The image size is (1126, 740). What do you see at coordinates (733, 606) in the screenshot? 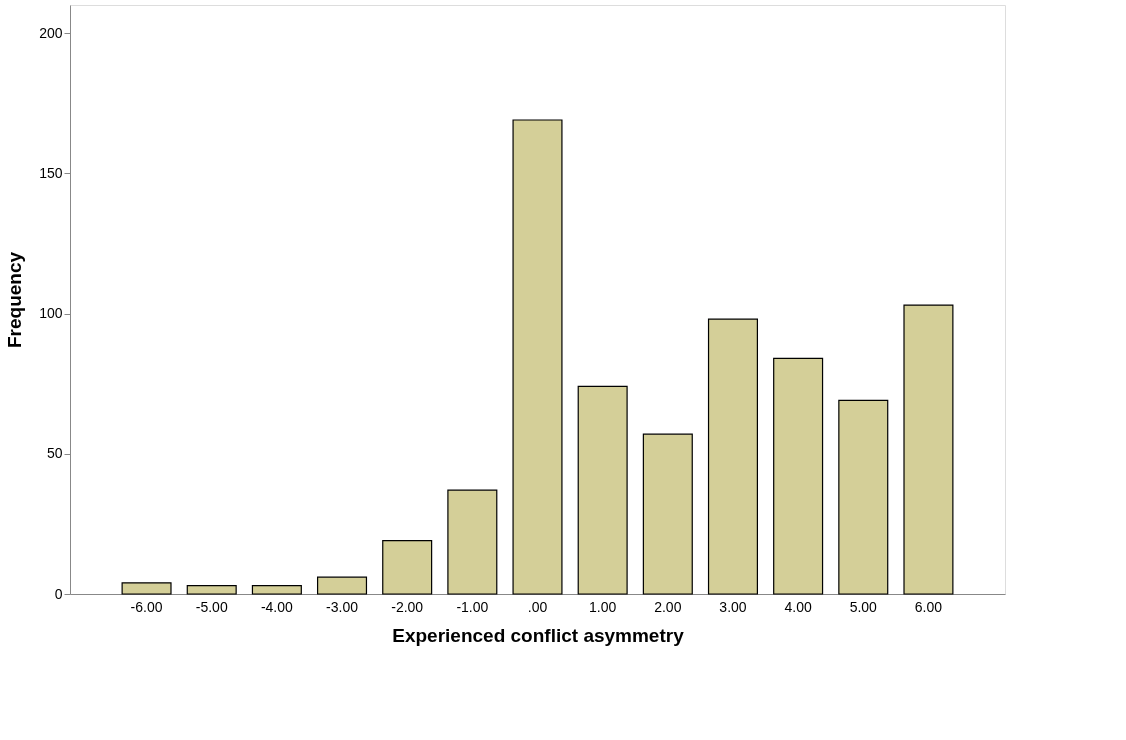
I see `x-tick-label: 3.00` at bounding box center [733, 606].